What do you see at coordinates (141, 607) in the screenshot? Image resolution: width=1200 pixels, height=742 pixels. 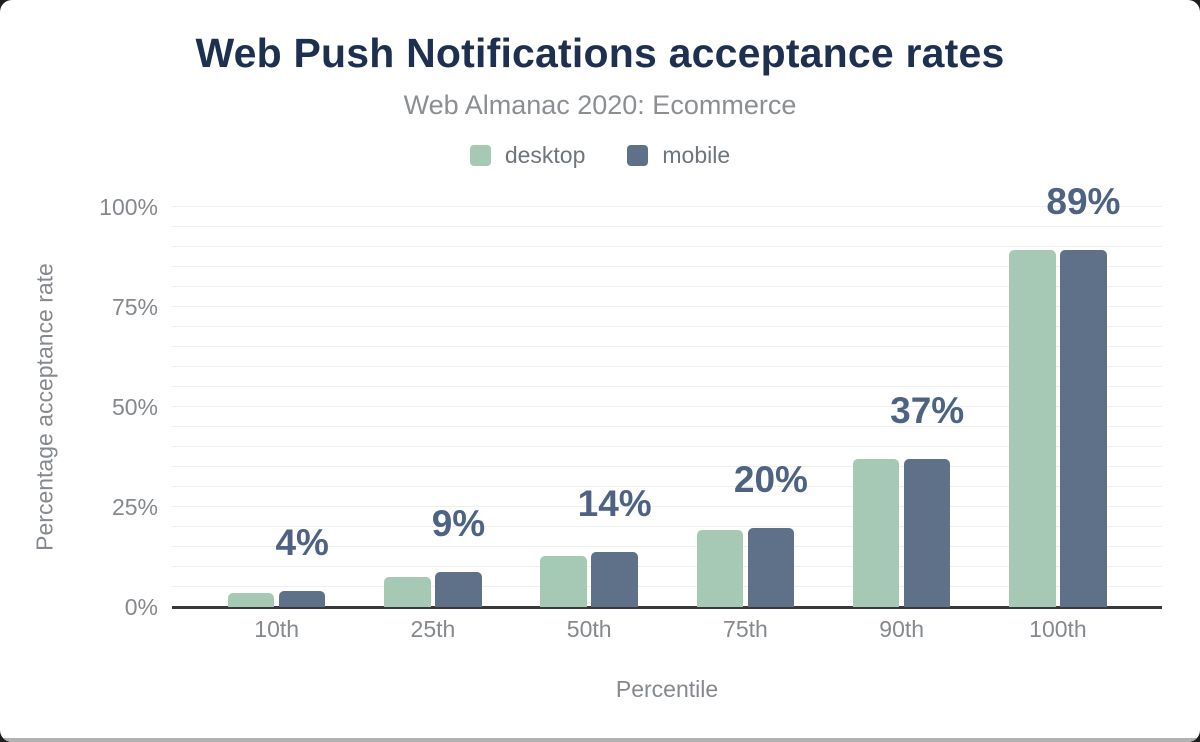 I see `y-tick-0: 0%` at bounding box center [141, 607].